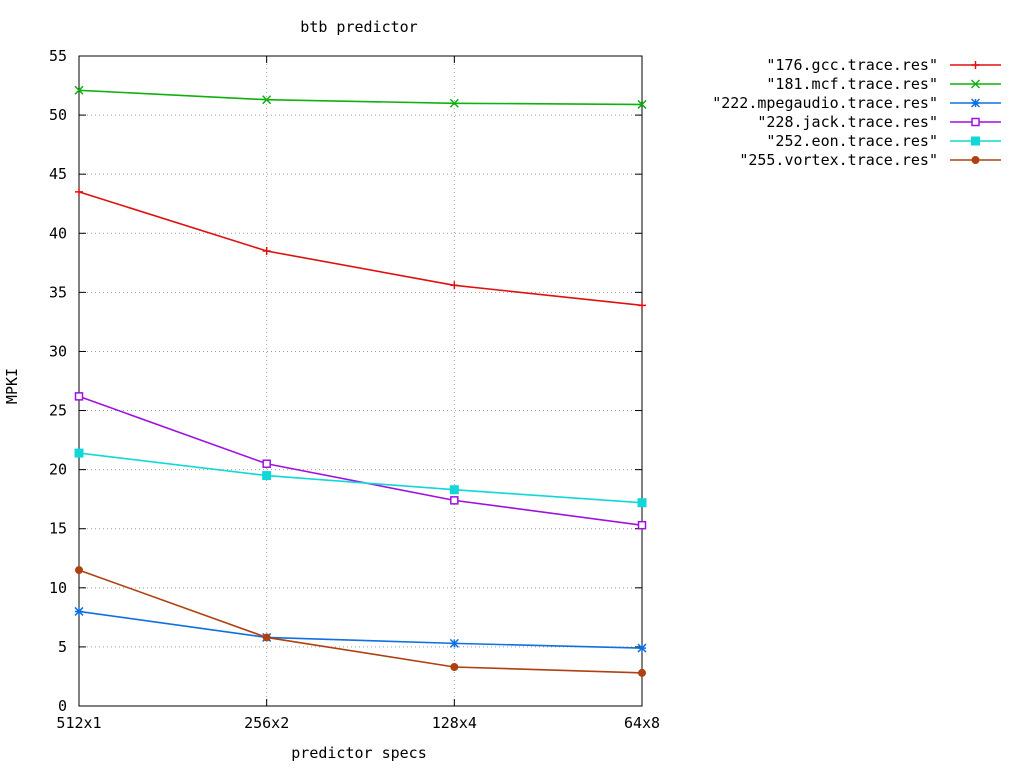 This screenshot has height=768, width=1024. What do you see at coordinates (58, 470) in the screenshot?
I see `y-tick-label: 20` at bounding box center [58, 470].